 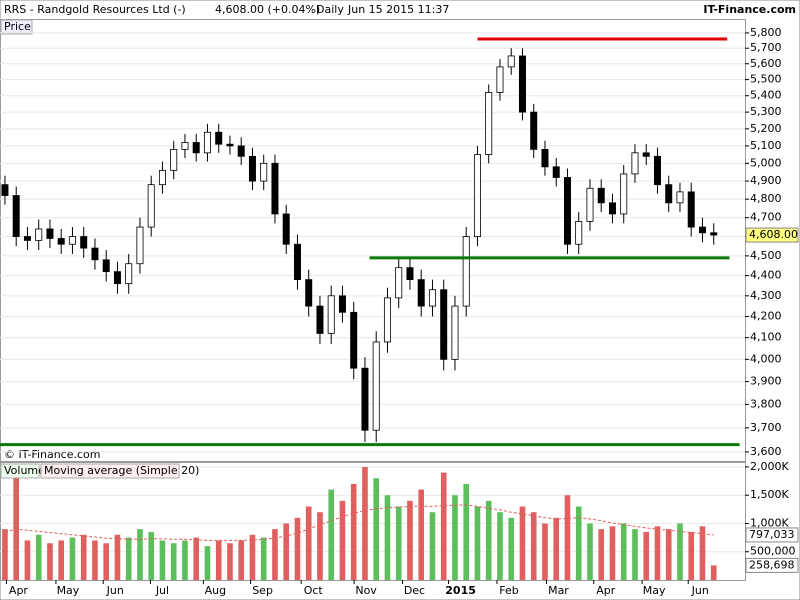 I want to click on y-tick-label: 4,200, so click(x=766, y=315).